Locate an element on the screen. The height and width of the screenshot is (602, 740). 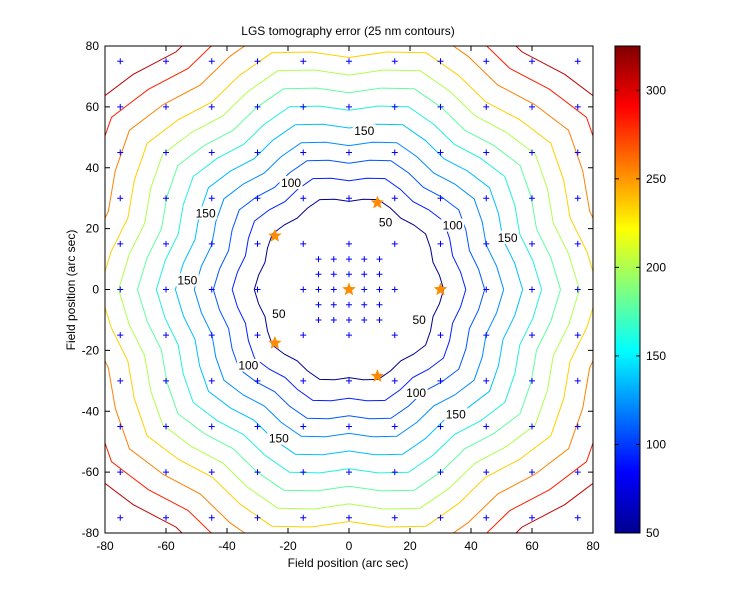
colorbar-tick-label: 250 is located at coordinates (656, 179).